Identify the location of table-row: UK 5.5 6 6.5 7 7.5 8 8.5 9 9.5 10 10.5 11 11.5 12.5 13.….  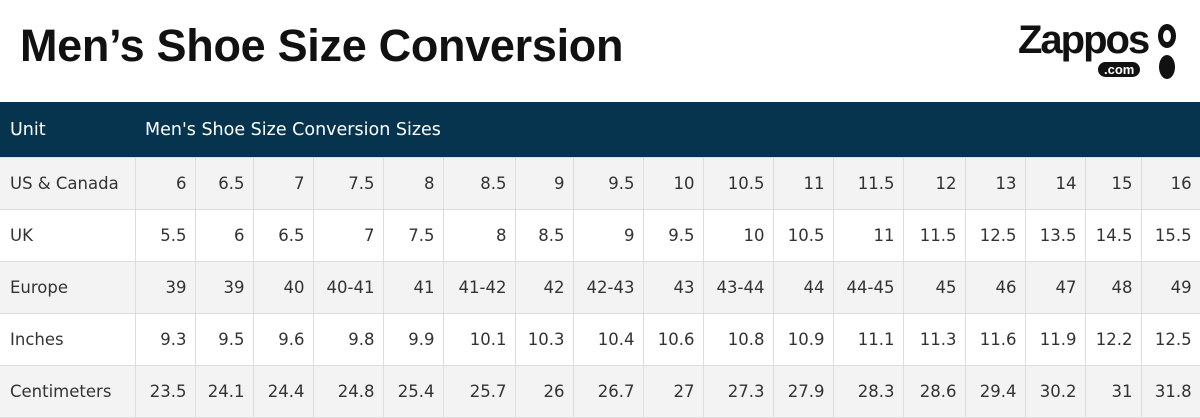
(600, 235).